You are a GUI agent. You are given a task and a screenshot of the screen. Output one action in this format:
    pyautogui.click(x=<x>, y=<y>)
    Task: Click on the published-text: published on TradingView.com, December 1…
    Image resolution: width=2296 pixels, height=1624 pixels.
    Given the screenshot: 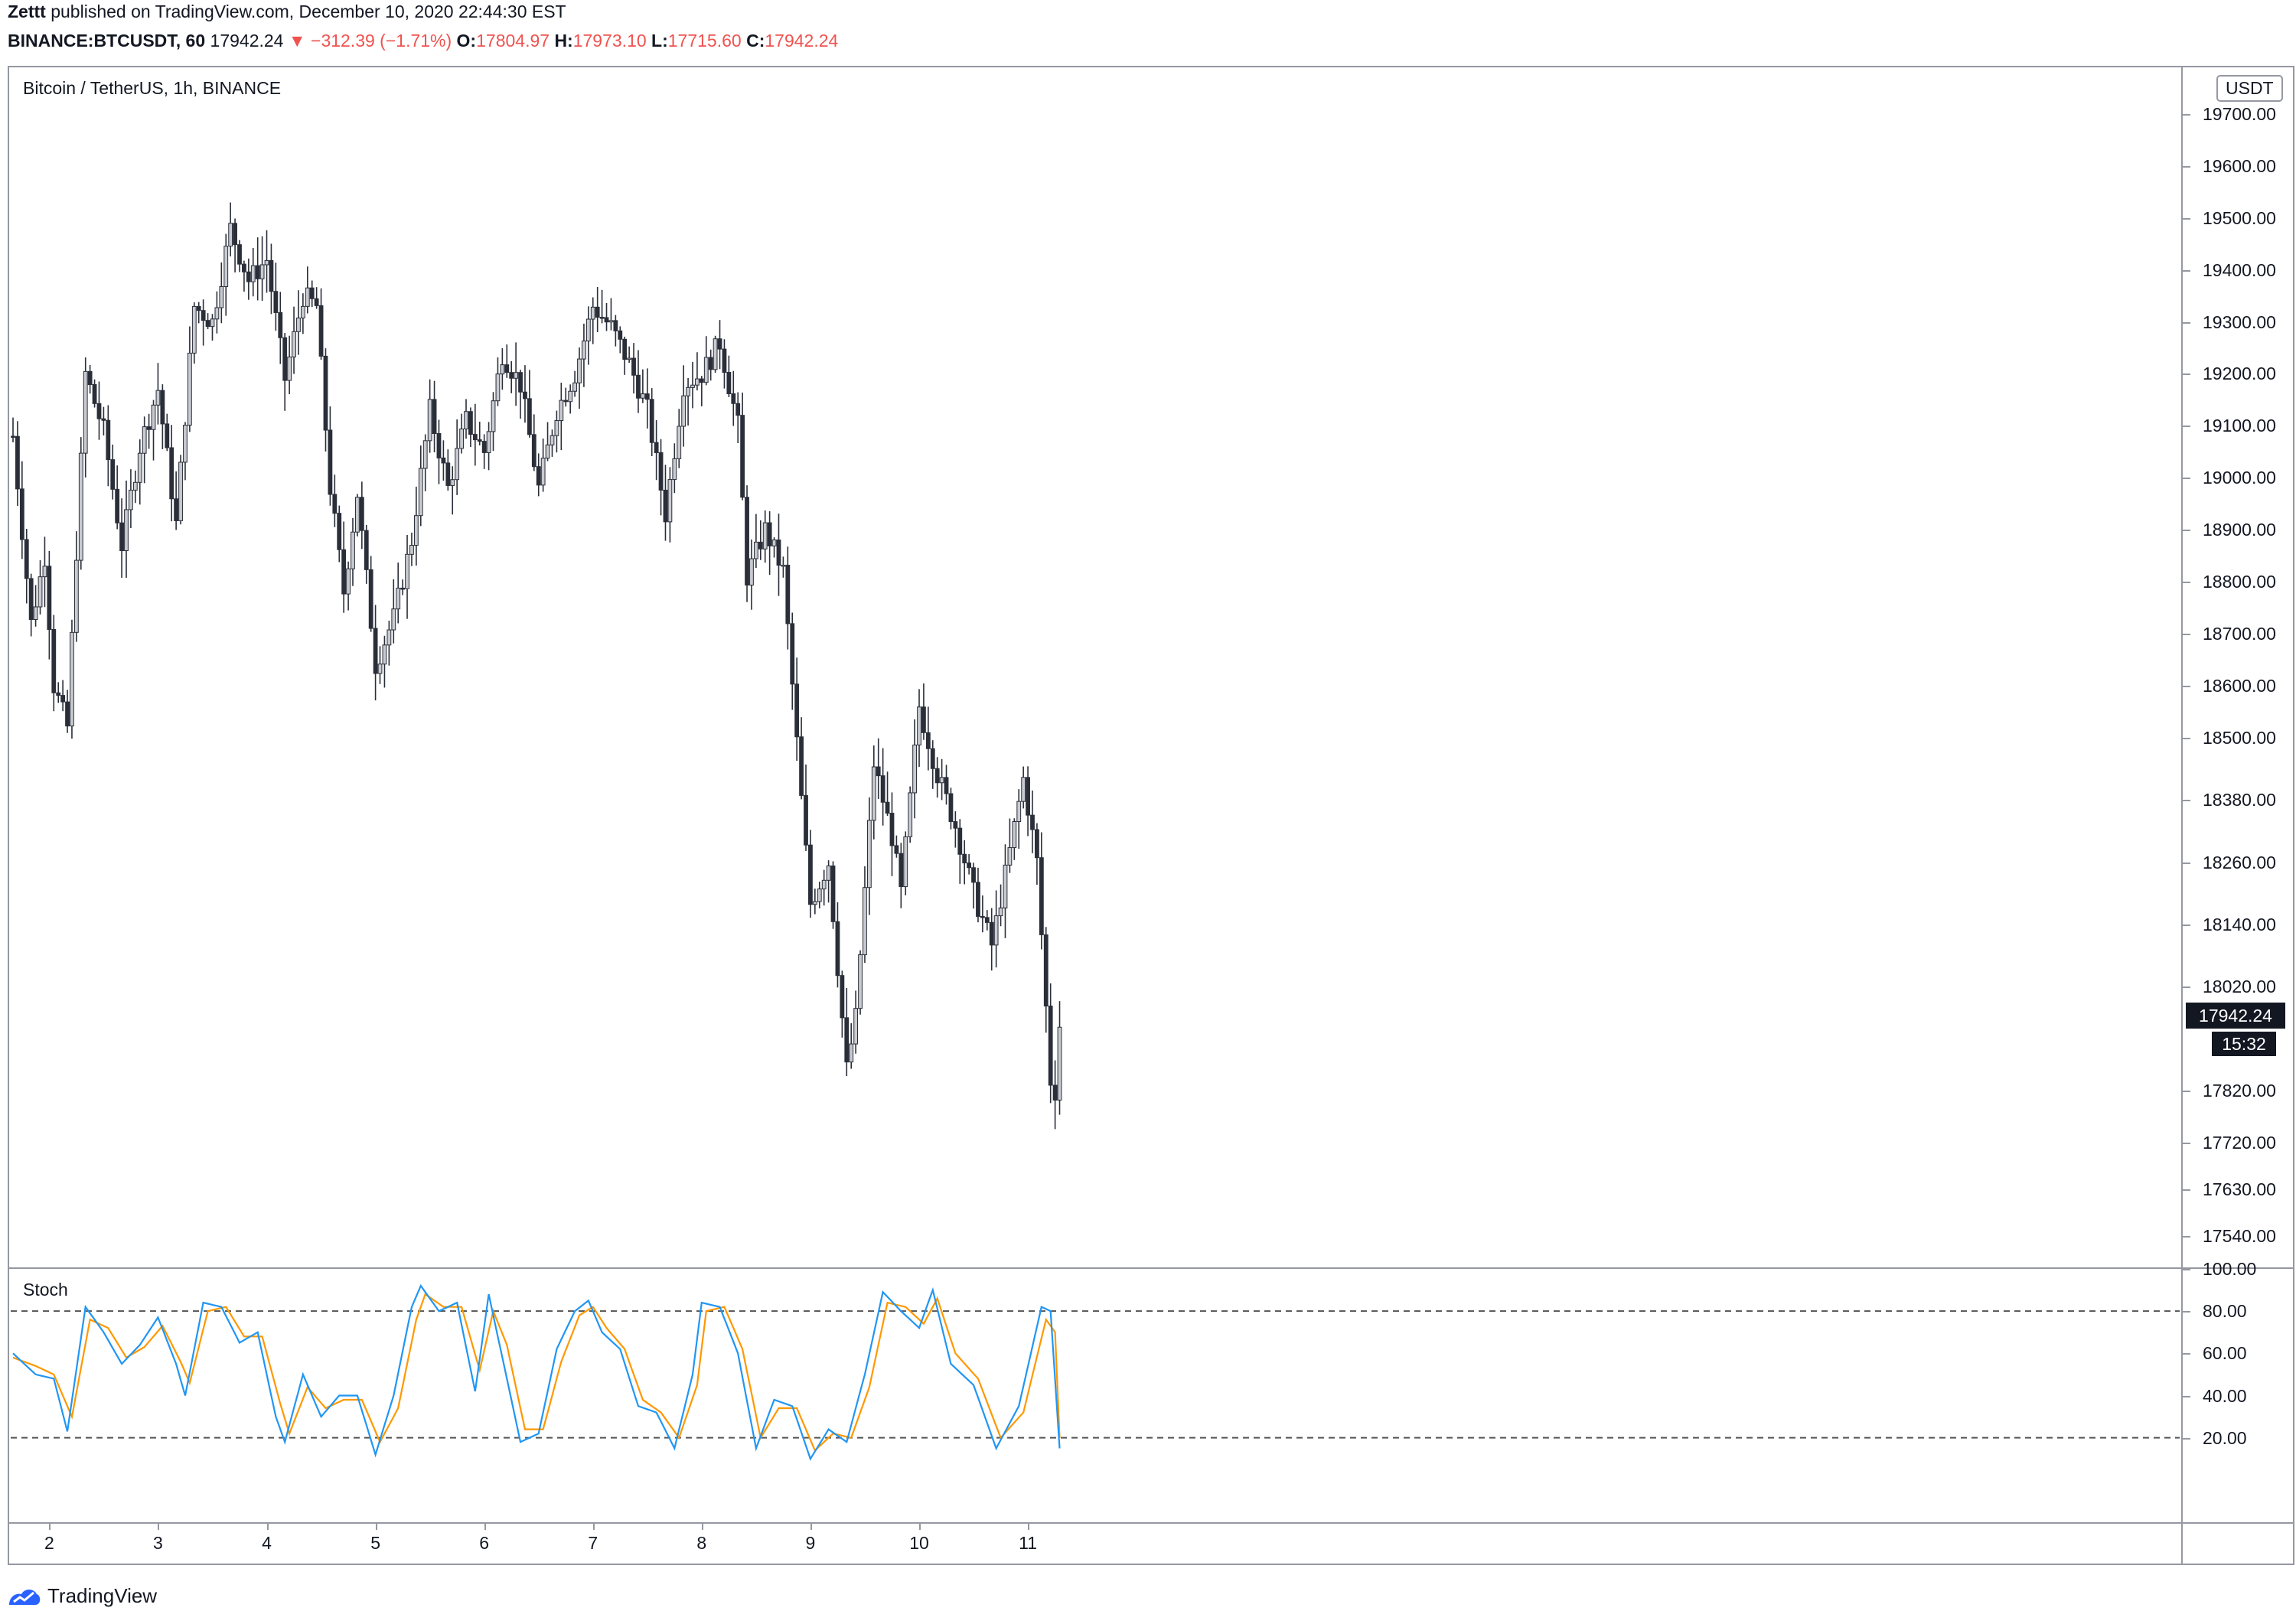 What is the action you would take?
    pyautogui.click(x=308, y=12)
    